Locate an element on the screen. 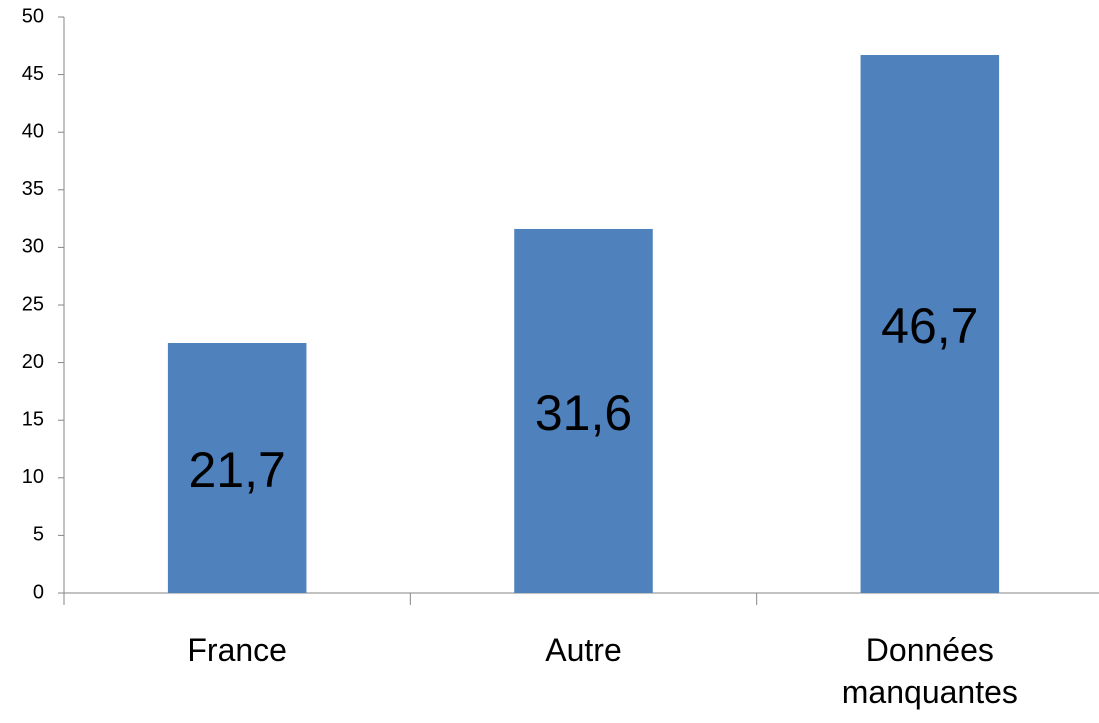 The image size is (1099, 723). y-tick-label: 15 is located at coordinates (33, 419).